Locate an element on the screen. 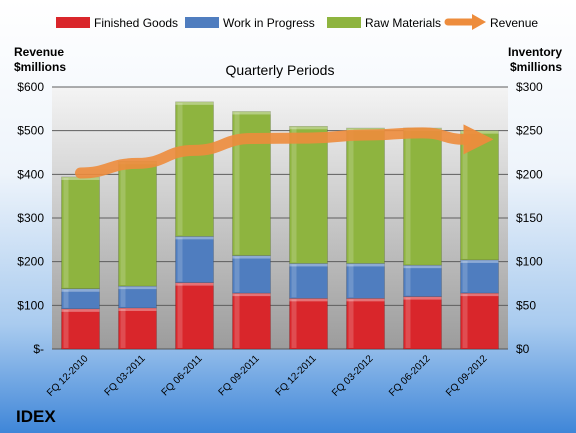 This screenshot has width=576, height=433. right-axis-ticks: $0 $50 $100 $150 $200 $250 $300 is located at coordinates (529, 218).